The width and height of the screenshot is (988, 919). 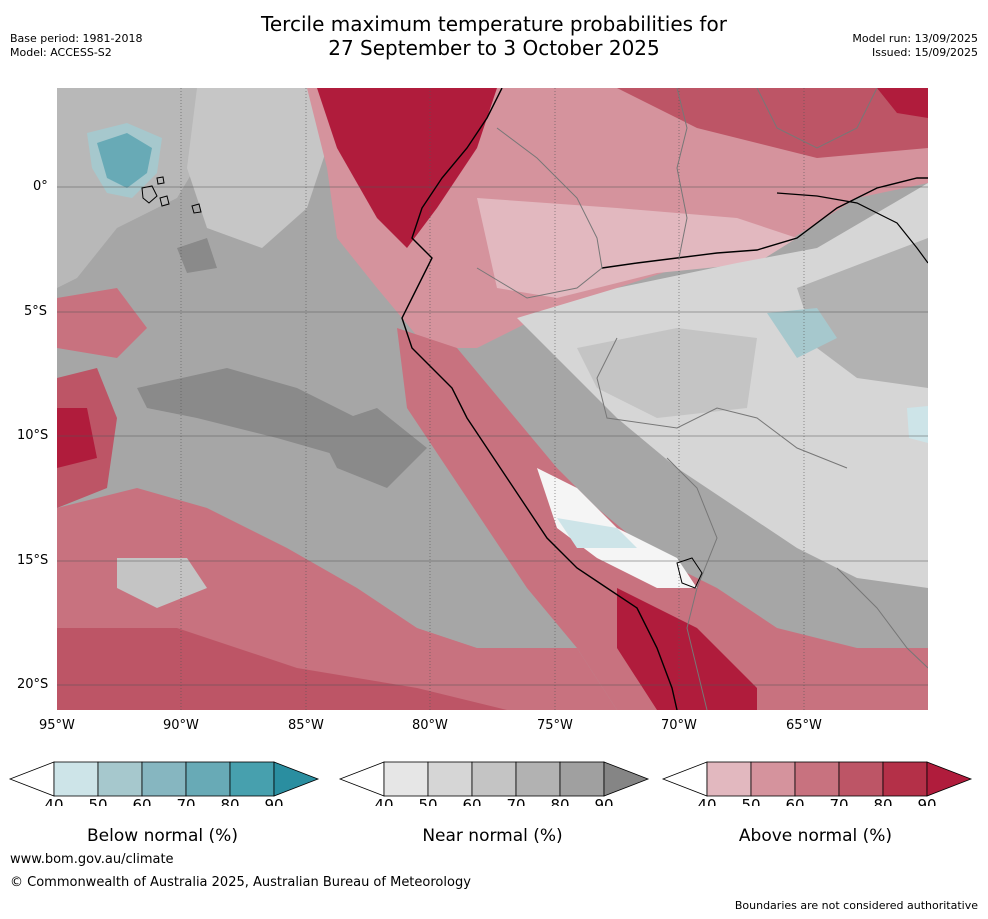 I want to click on colorbar-label-near: Near normal (%), so click(x=492, y=836).